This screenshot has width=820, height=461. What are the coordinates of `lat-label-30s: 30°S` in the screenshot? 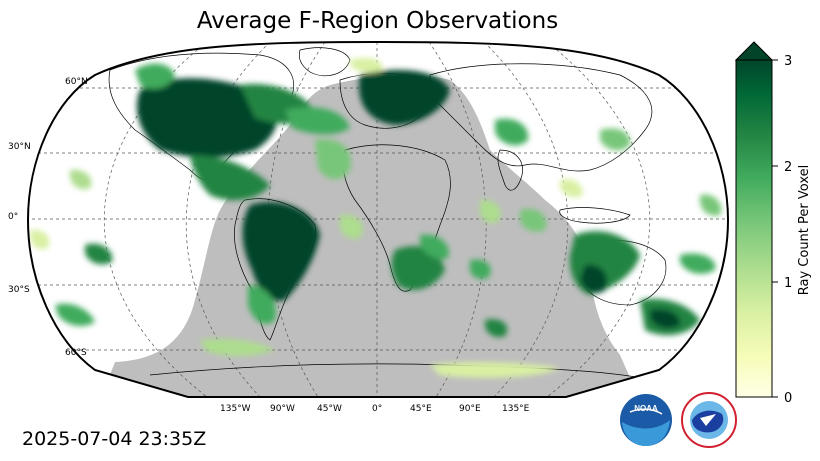 It's located at (19, 290).